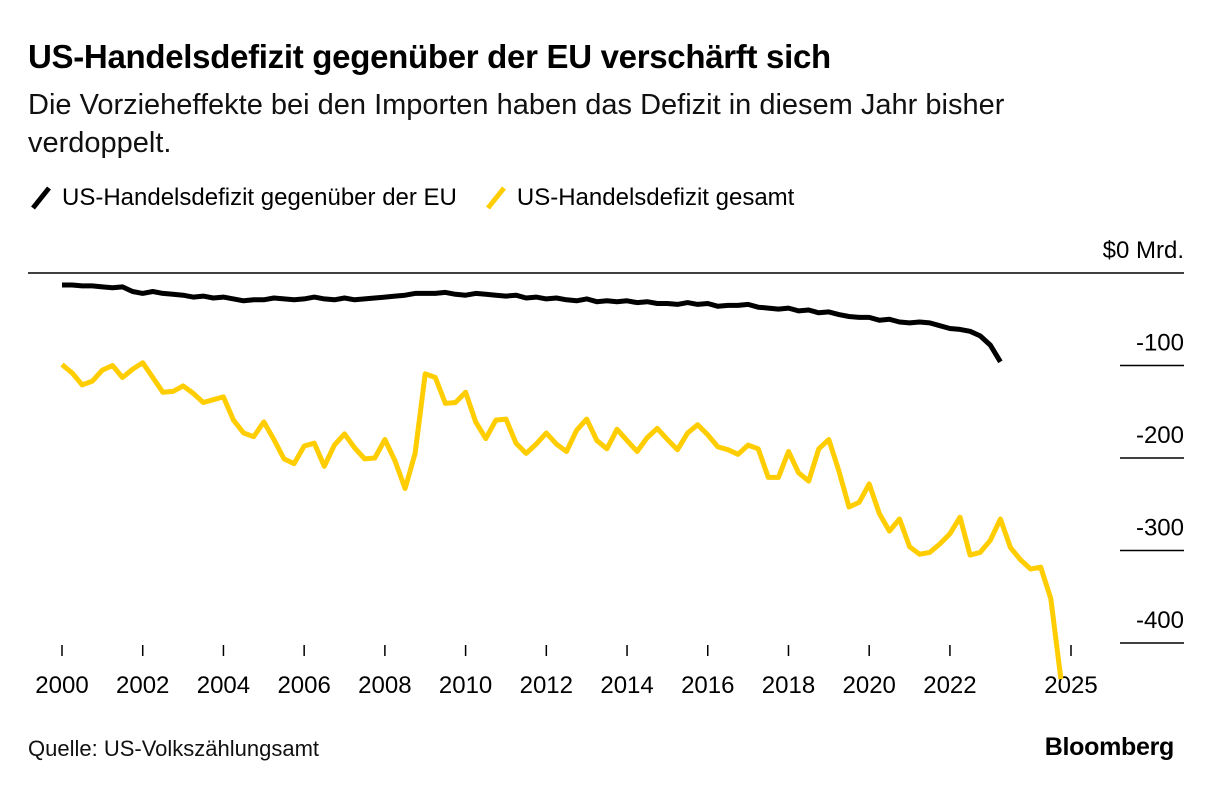 This screenshot has width=1212, height=790. Describe the element at coordinates (1143, 250) in the screenshot. I see `y-tick-label: $0 Mrd.` at that location.